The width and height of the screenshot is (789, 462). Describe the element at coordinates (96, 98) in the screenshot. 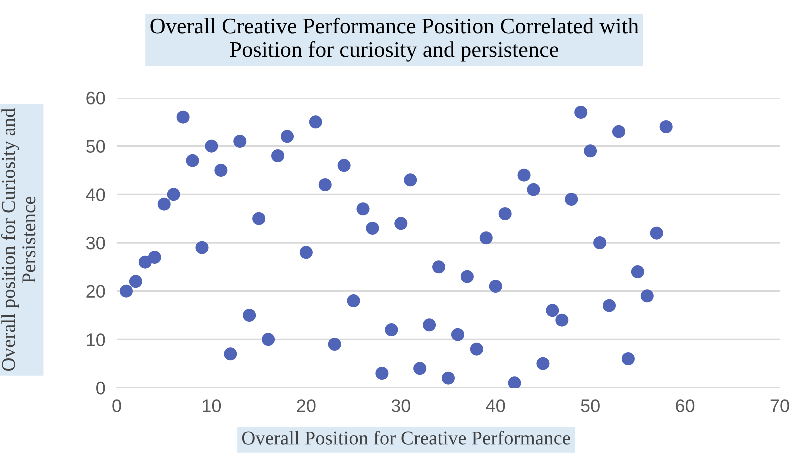

I see `y-tick-label: 60` at that location.